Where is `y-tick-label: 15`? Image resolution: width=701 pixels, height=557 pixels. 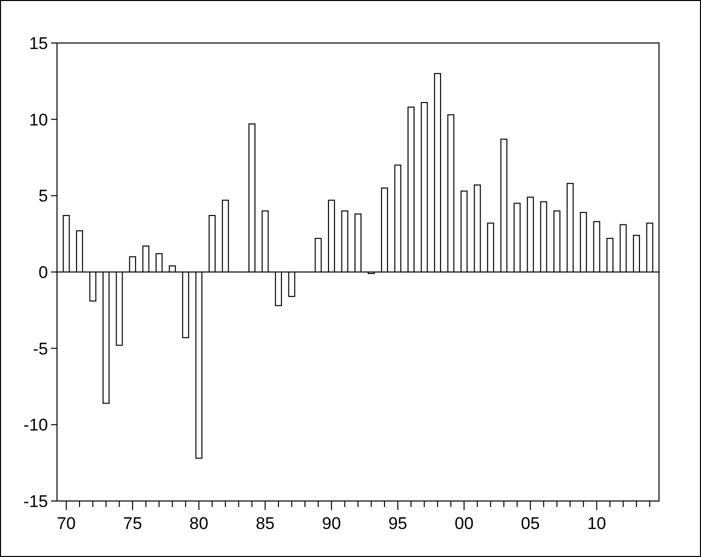 y-tick-label: 15 is located at coordinates (38, 43).